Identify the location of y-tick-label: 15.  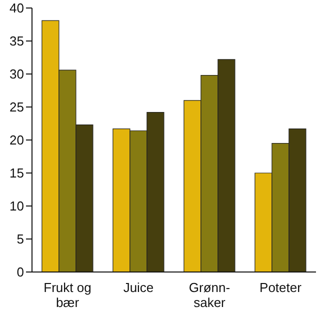
(17, 173).